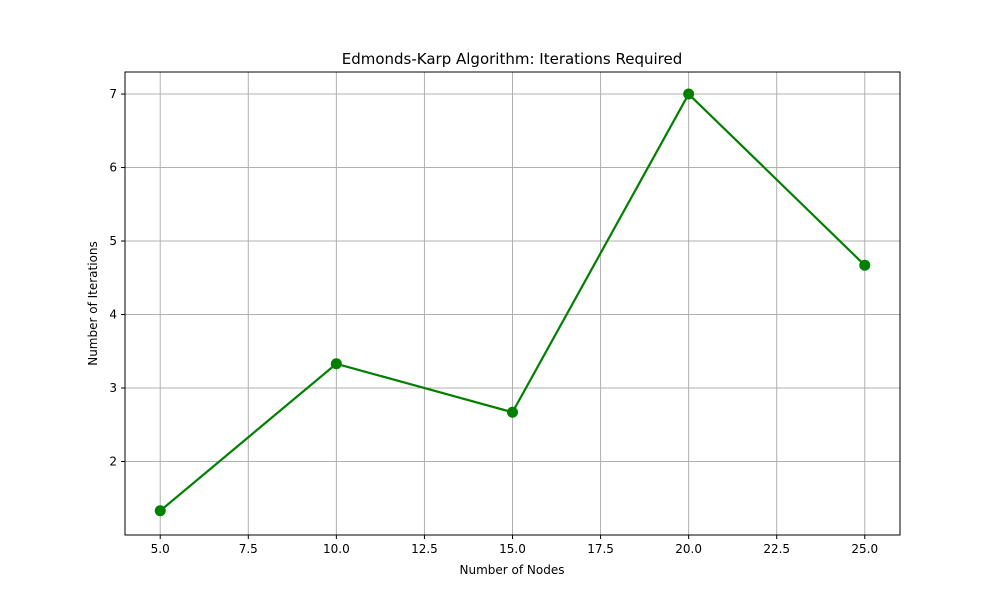  I want to click on x-axis-label: Number of Nodes, so click(512, 570).